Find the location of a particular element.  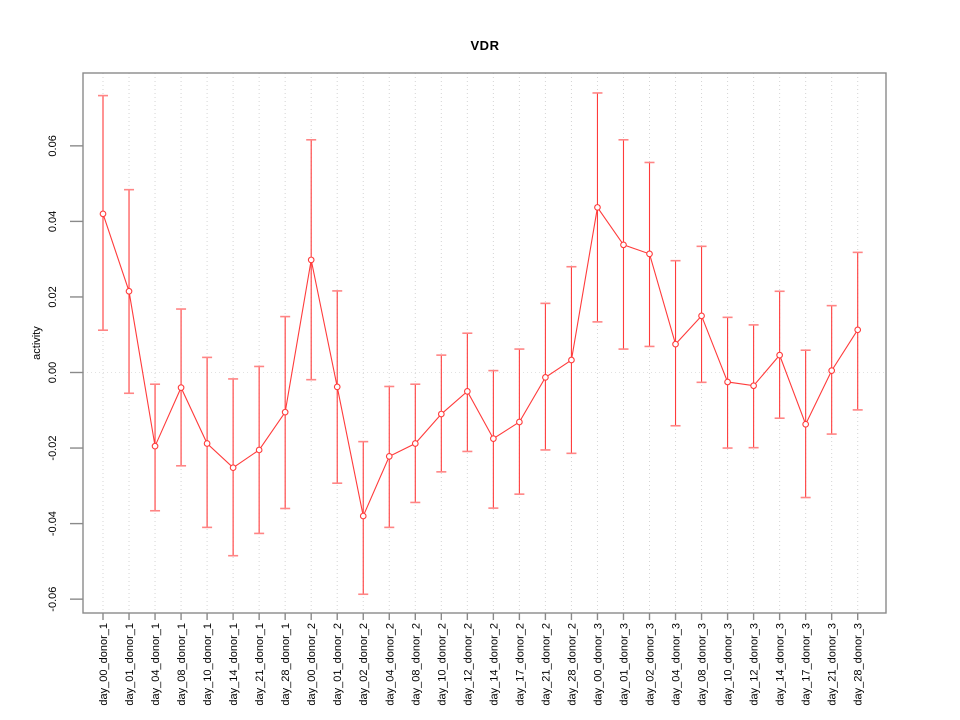

x-tick-label: day_28_donor_2 is located at coordinates (572, 664).